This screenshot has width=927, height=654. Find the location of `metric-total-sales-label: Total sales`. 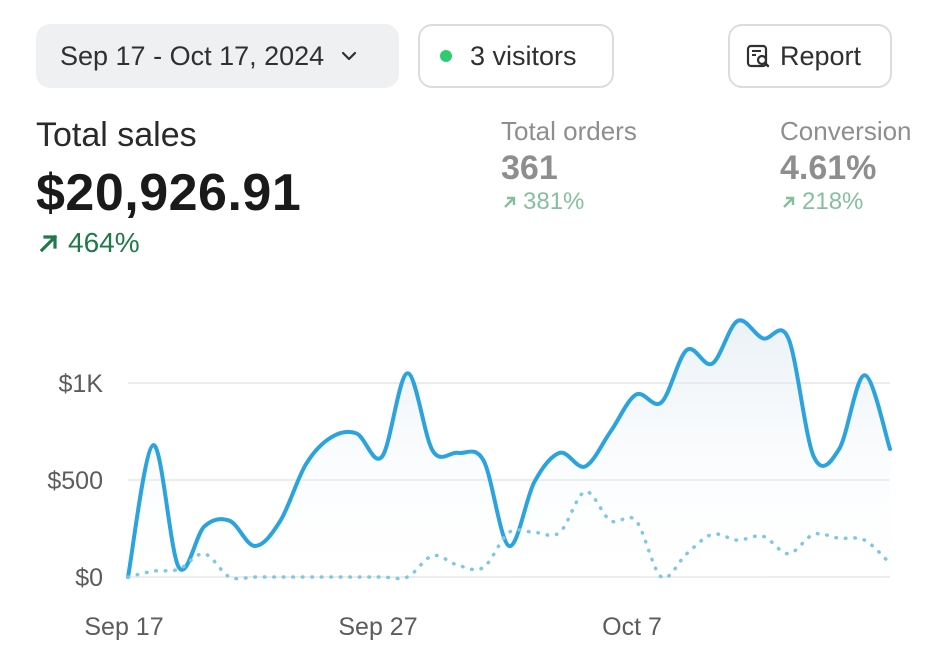

metric-total-sales-label: Total sales is located at coordinates (116, 135).